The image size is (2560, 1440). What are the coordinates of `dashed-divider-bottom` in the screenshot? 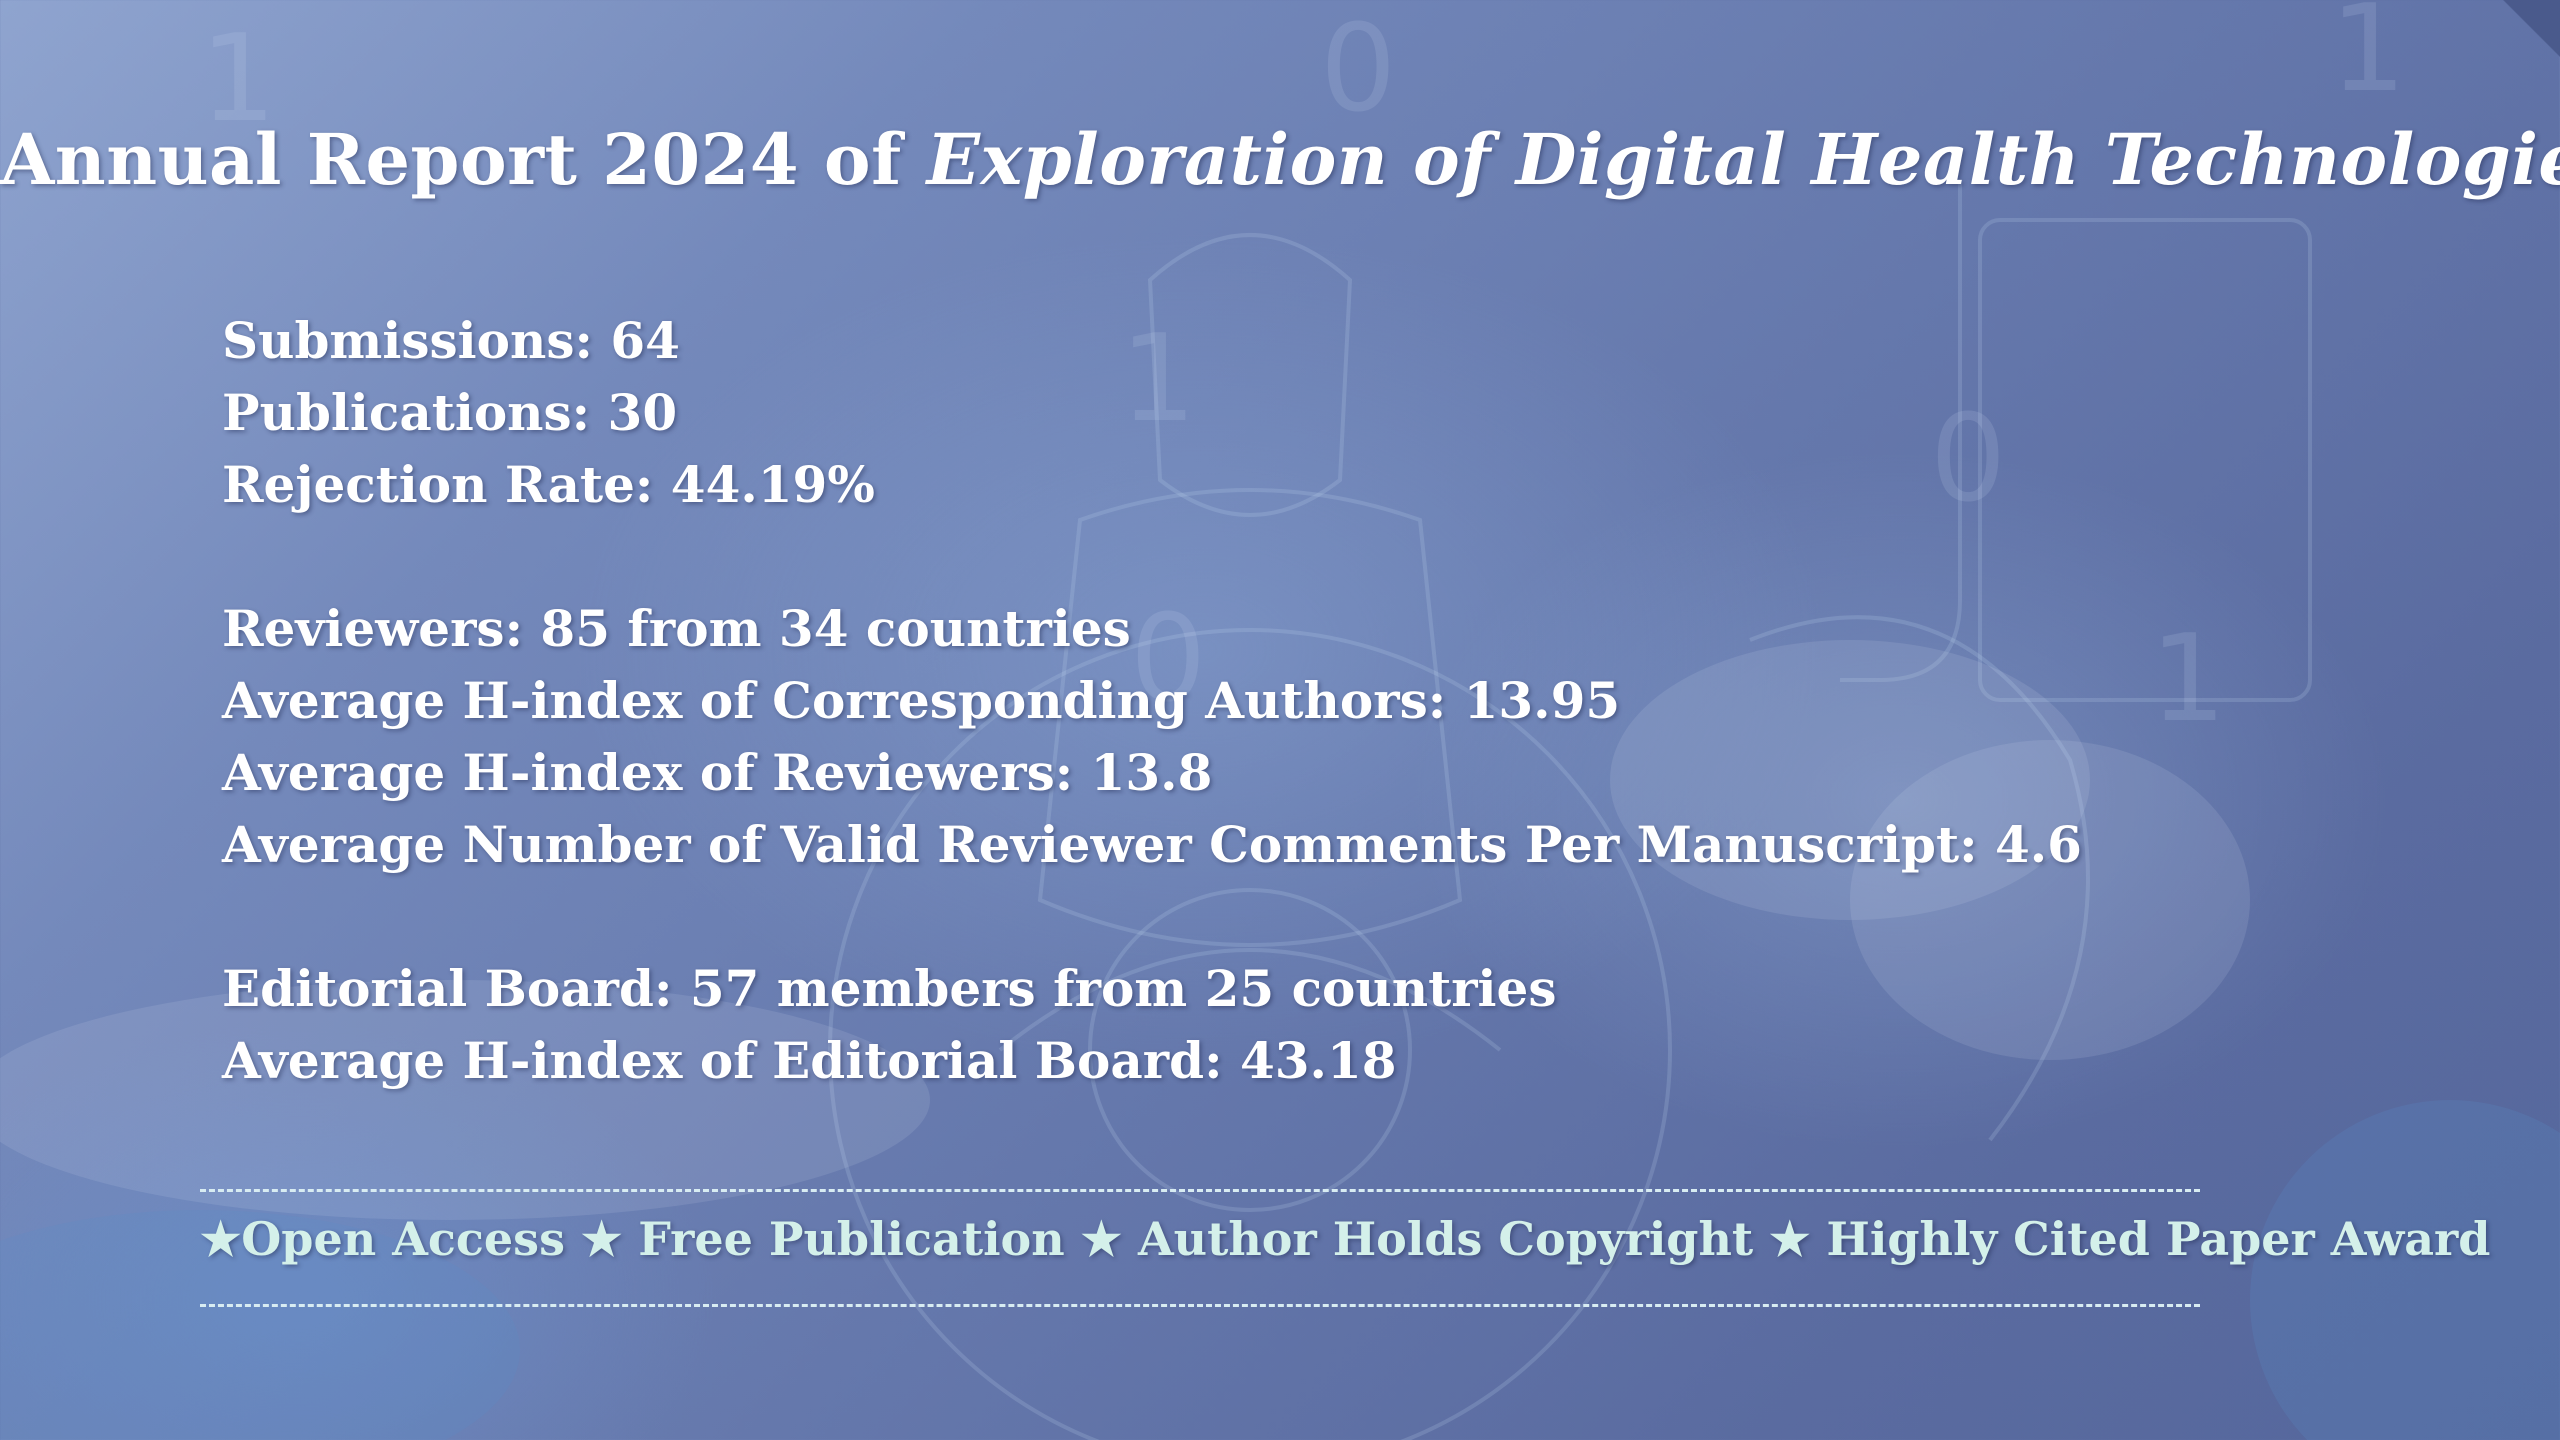 It's located at (1200, 1305).